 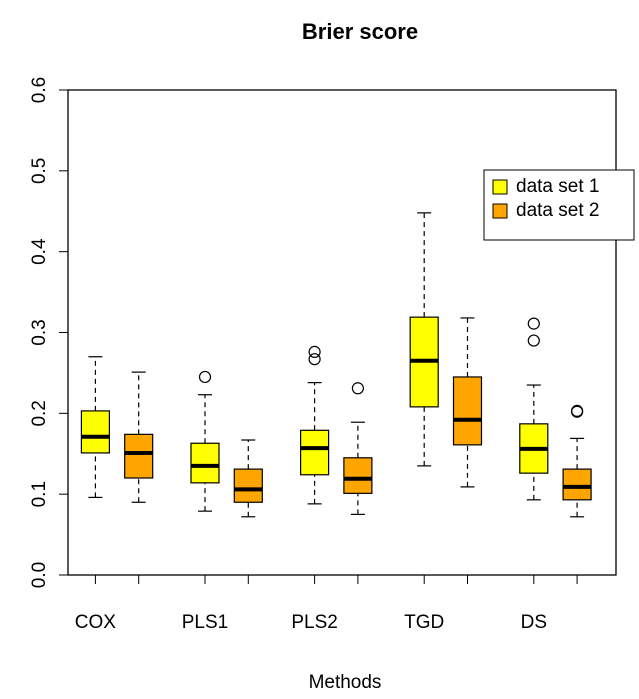 What do you see at coordinates (39, 171) in the screenshot?
I see `y-tick-label: 0.5` at bounding box center [39, 171].